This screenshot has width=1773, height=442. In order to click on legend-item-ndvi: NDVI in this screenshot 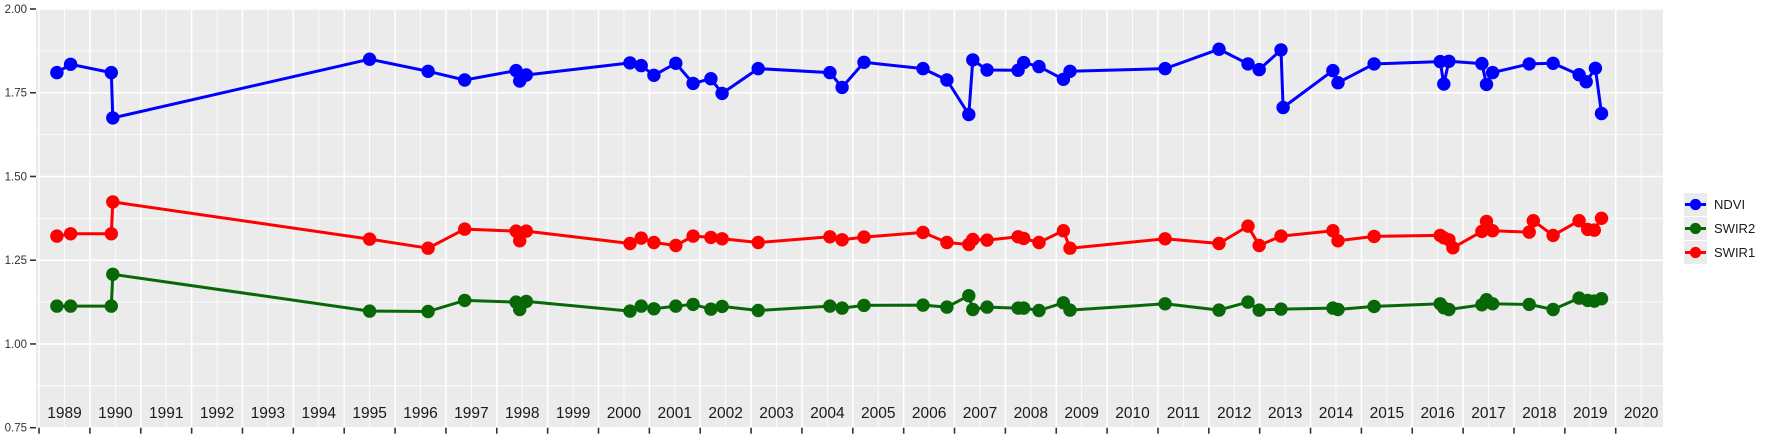, I will do `click(1719, 204)`.